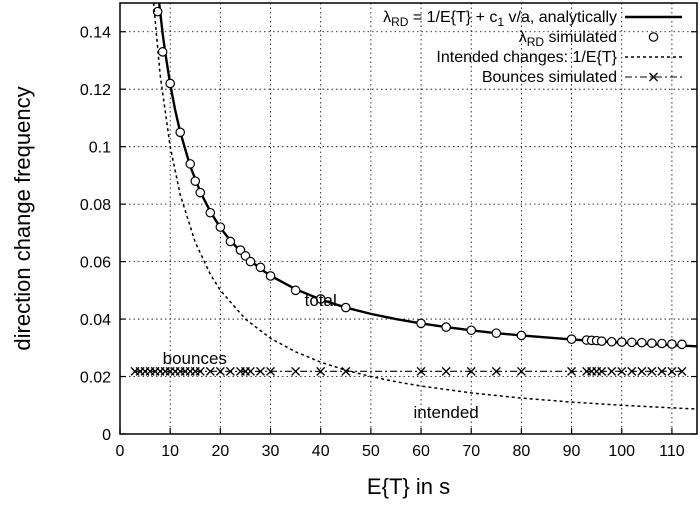  What do you see at coordinates (526, 57) in the screenshot?
I see `legend-label-intended: Intended changes: 1/E{T}` at bounding box center [526, 57].